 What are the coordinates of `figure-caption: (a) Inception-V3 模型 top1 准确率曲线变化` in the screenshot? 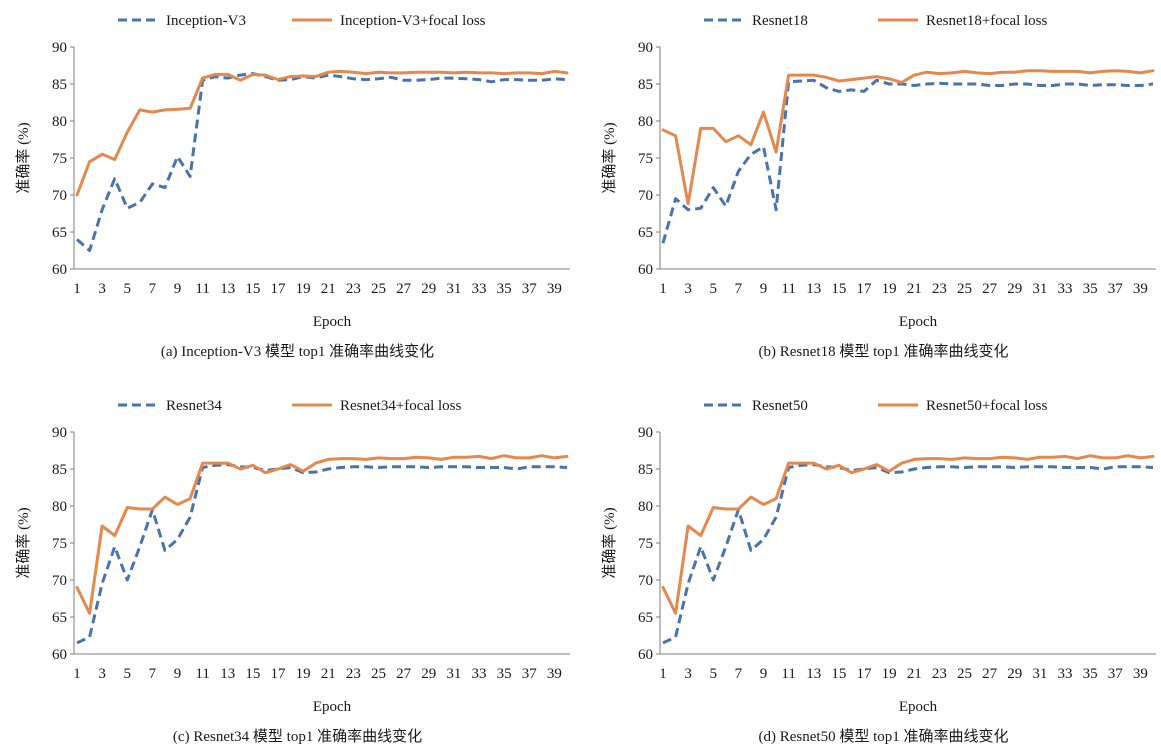 It's located at (297, 351).